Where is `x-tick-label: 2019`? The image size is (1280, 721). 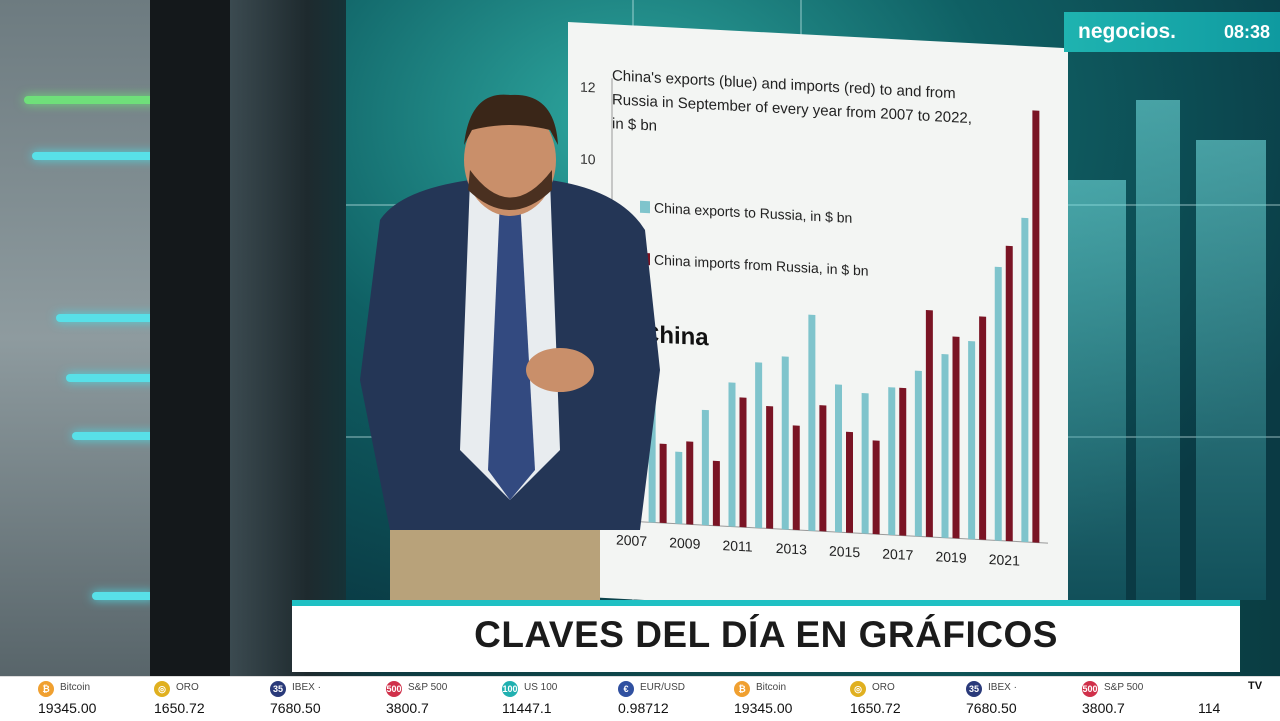 x-tick-label: 2019 is located at coordinates (951, 557).